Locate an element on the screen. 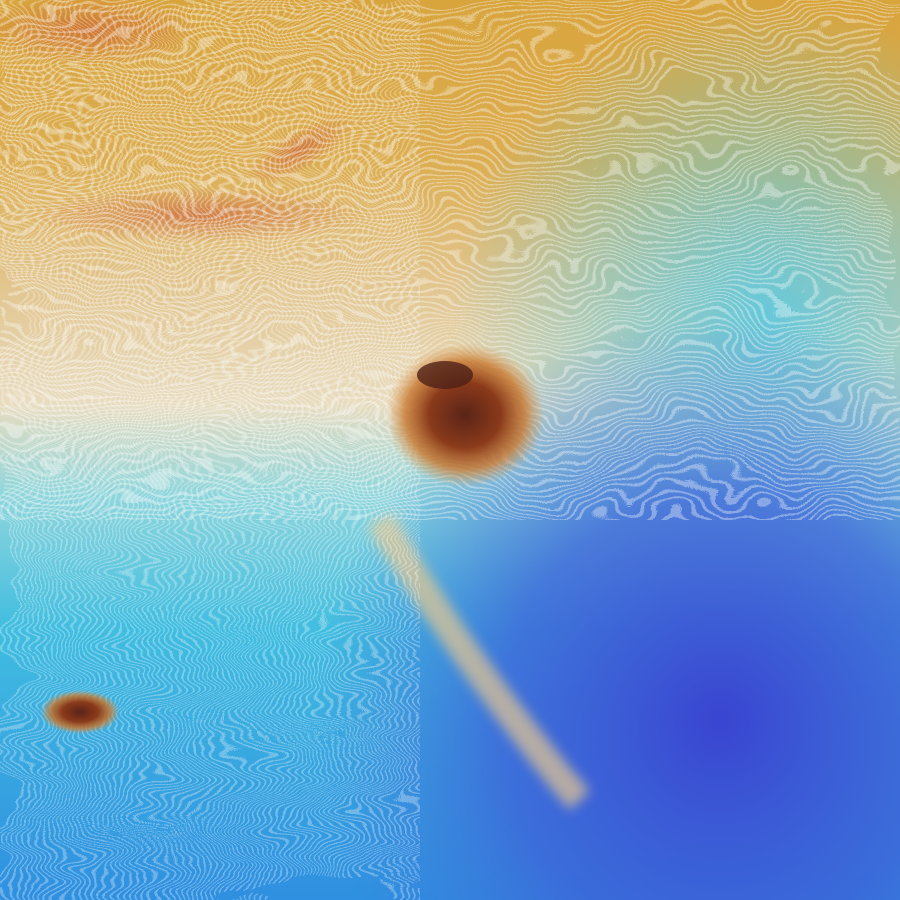 Image resolution: width=900 pixels, height=900 pixels. small-cloud is located at coordinates (80, 712).